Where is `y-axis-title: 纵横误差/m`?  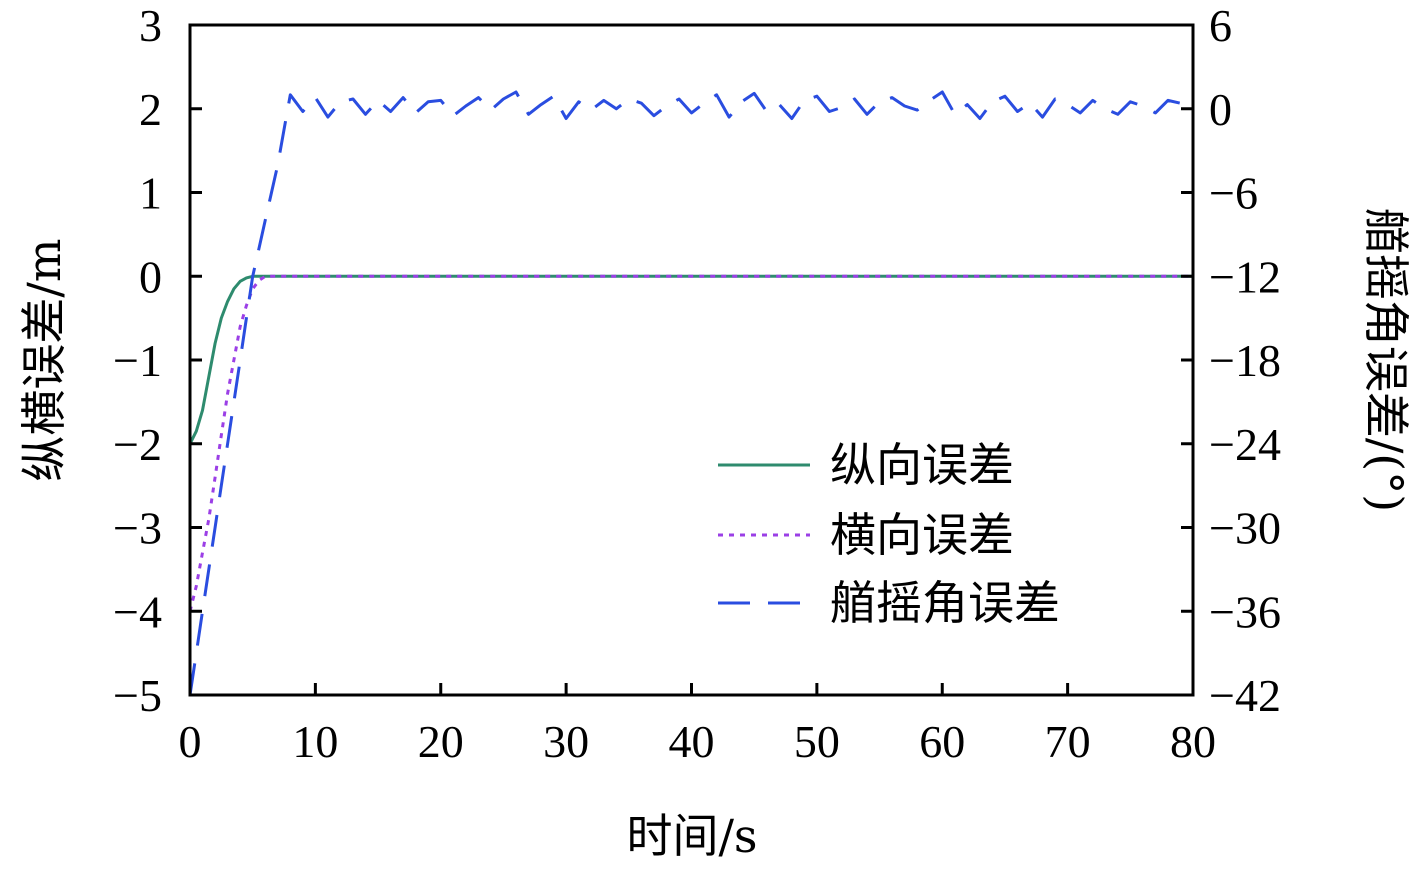 y-axis-title: 纵横误差/m is located at coordinates (44, 359).